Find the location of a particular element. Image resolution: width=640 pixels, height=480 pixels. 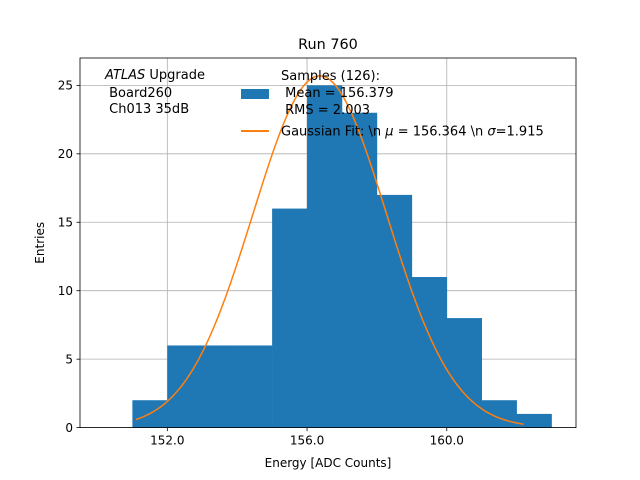

legend-fit-suffix: =1.915 is located at coordinates (520, 132).